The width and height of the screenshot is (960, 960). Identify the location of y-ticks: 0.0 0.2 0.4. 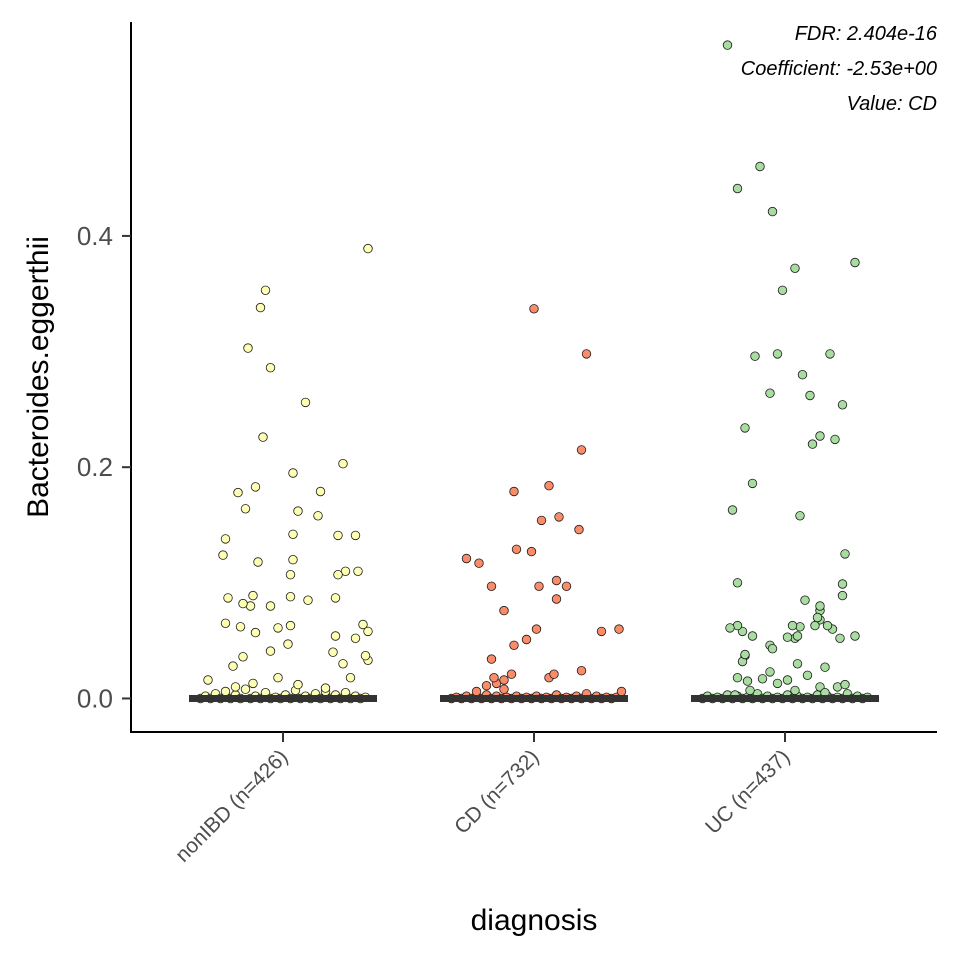
(104, 467).